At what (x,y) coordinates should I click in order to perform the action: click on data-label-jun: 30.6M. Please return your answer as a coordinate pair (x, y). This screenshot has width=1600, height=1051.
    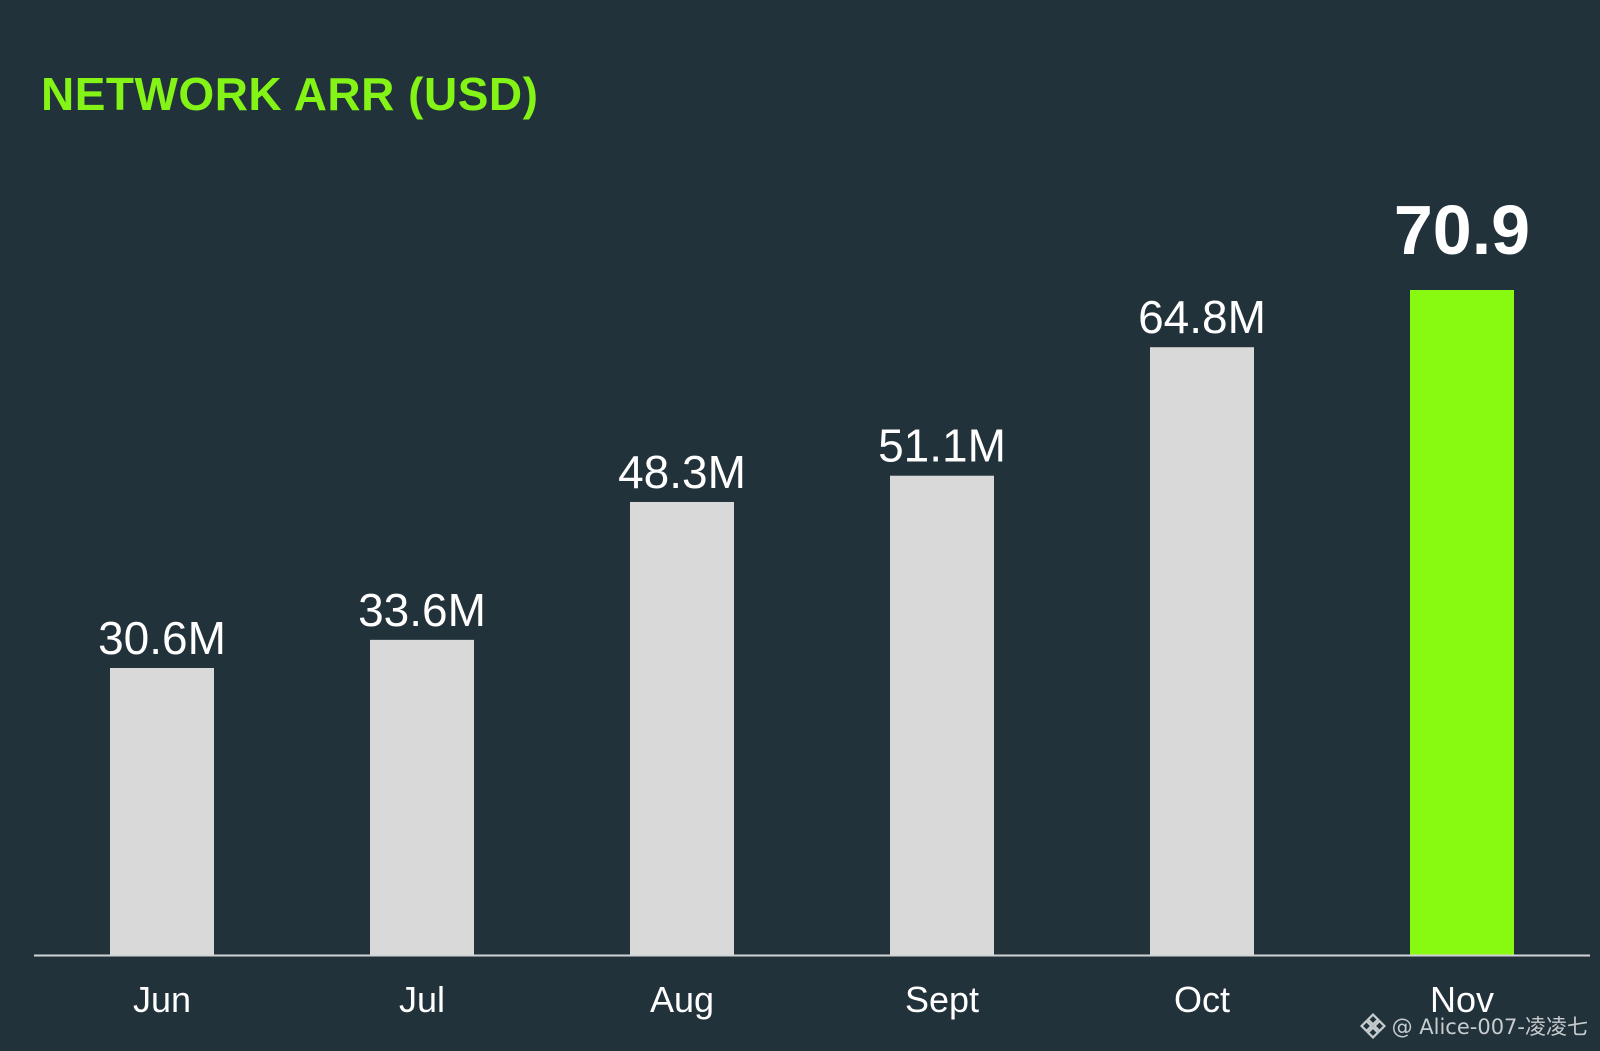
    Looking at the image, I should click on (162, 638).